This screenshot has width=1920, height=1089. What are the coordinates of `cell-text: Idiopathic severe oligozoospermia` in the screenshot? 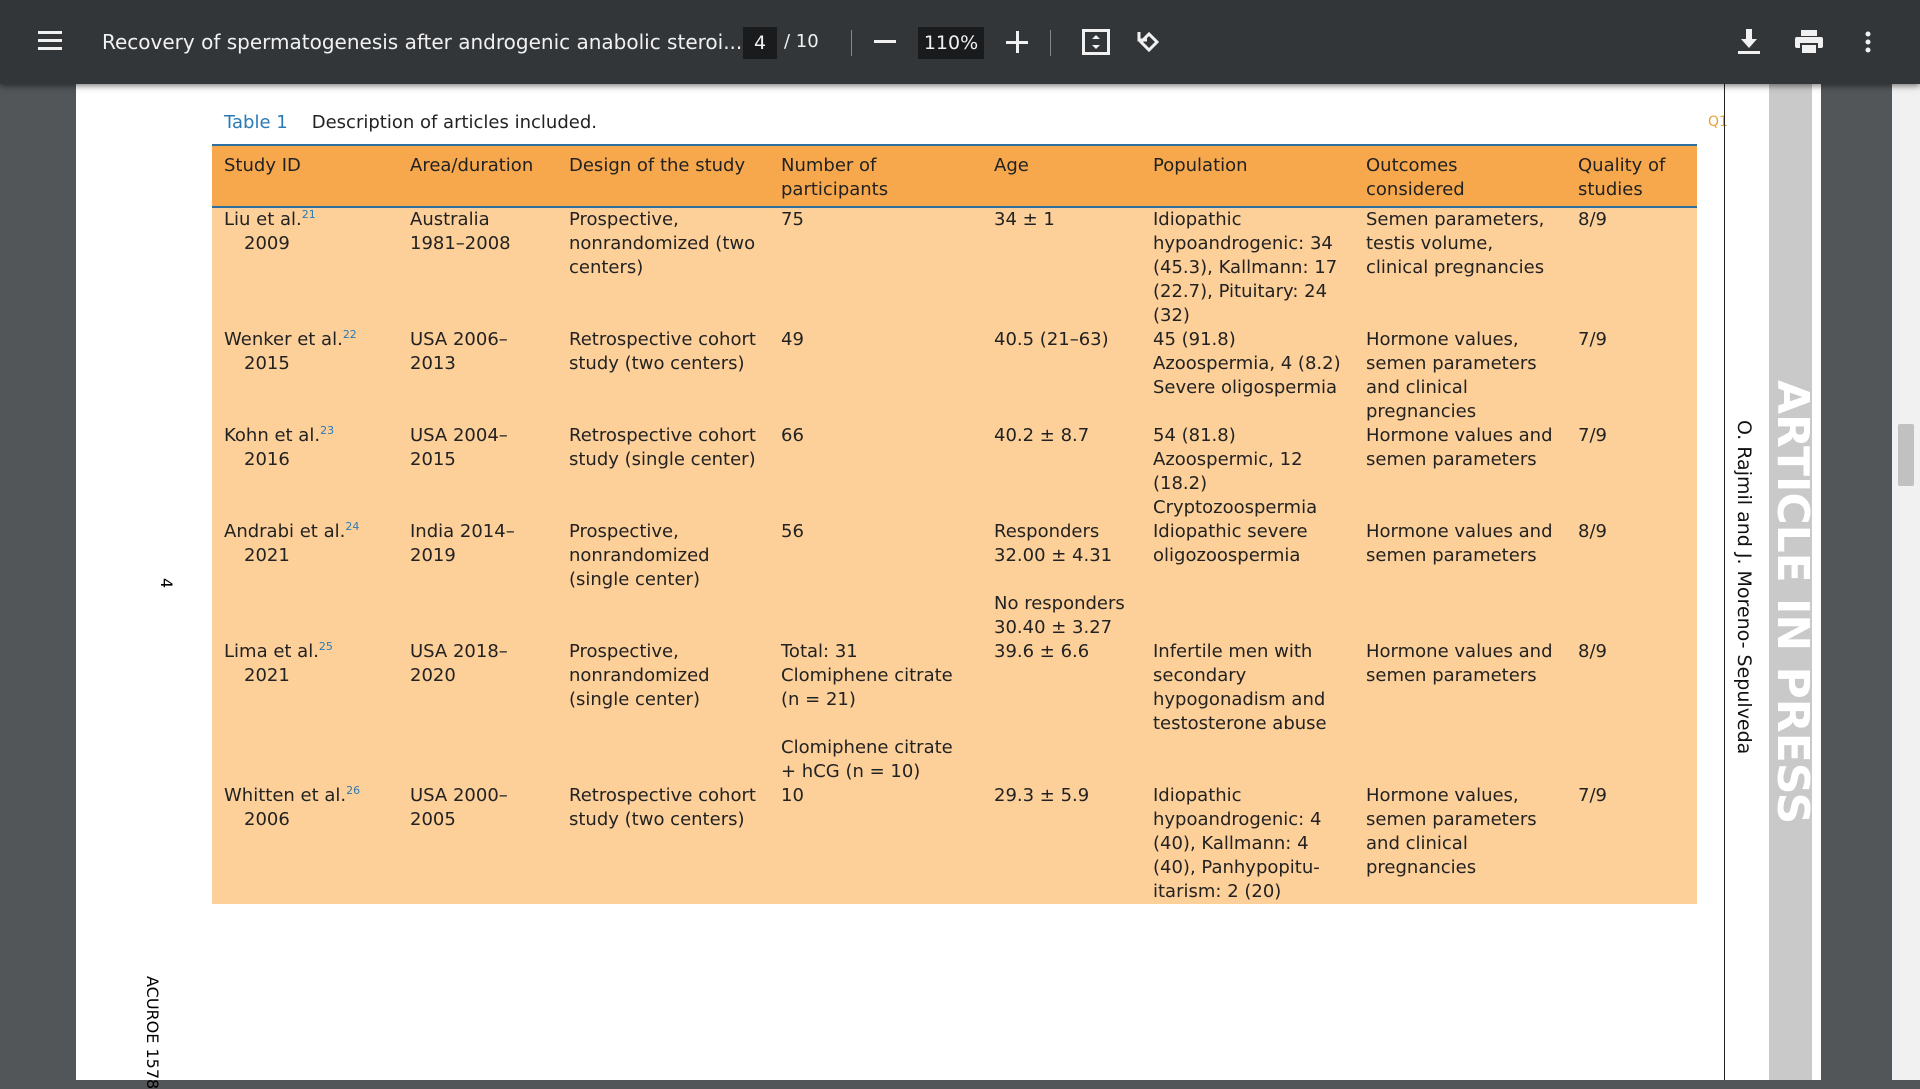 It's located at (1230, 543).